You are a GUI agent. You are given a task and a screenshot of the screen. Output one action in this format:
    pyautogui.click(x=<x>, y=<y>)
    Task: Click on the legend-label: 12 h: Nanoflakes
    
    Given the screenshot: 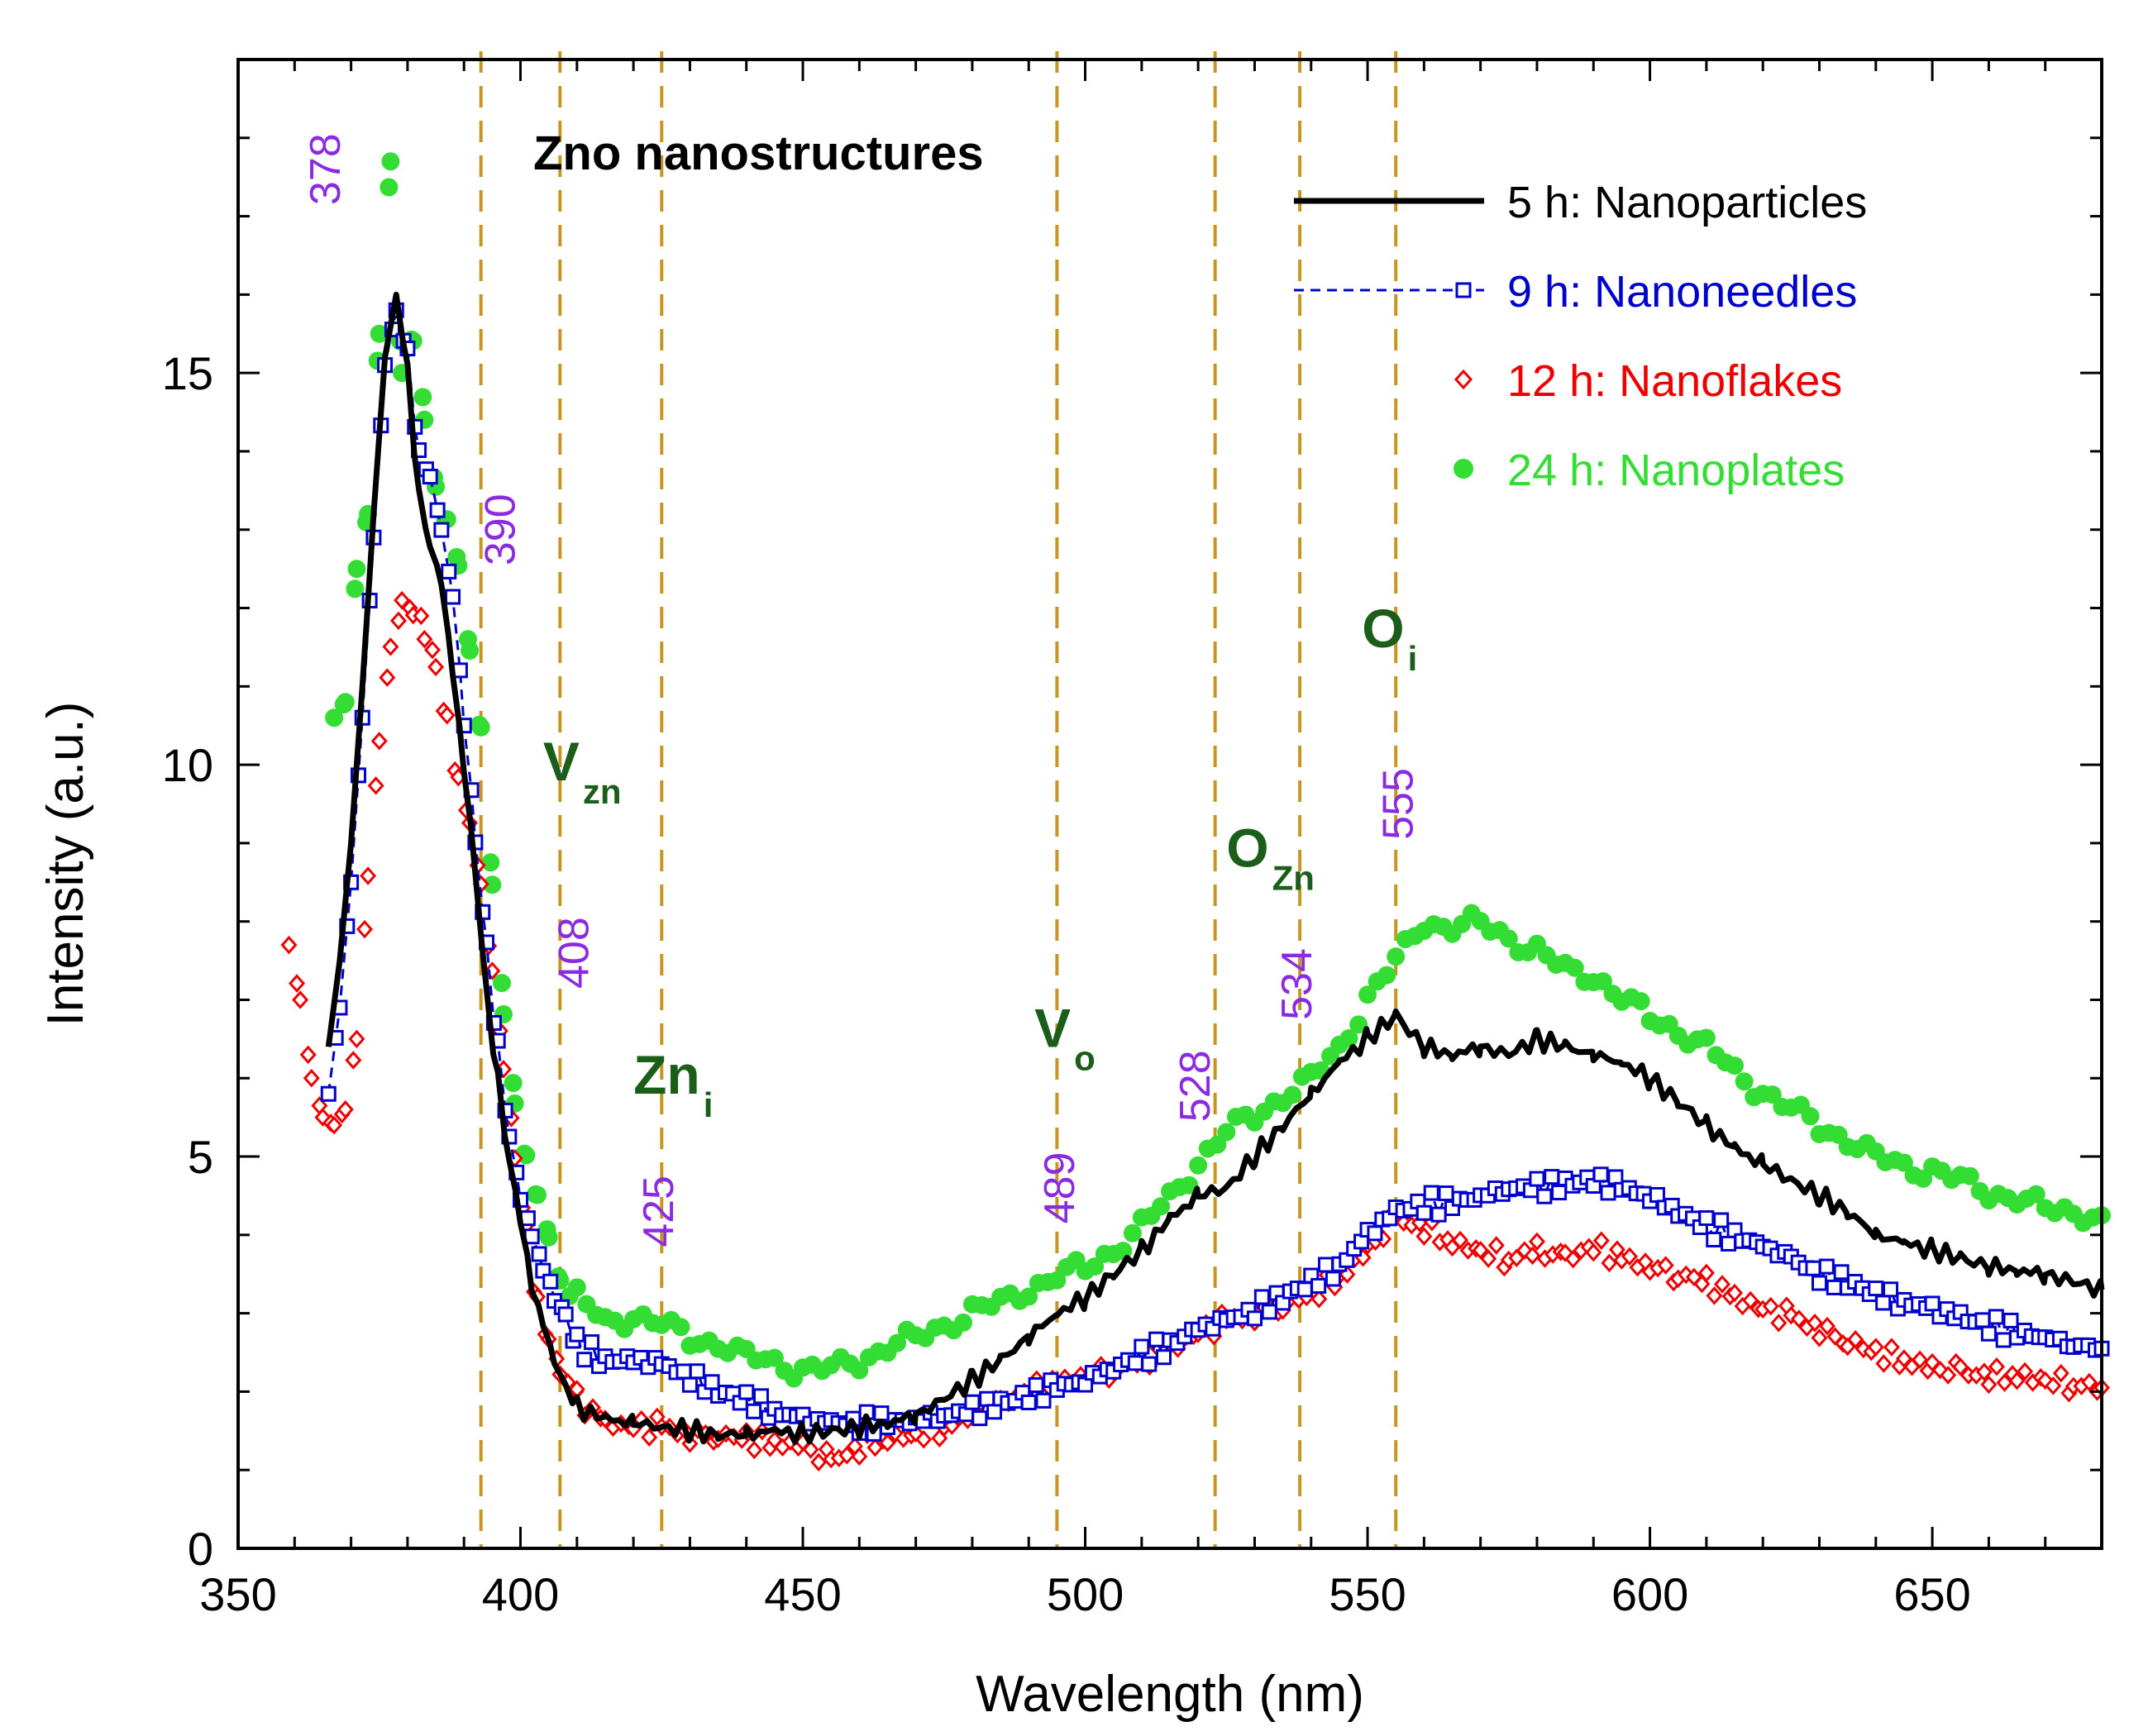 What is the action you would take?
    pyautogui.click(x=1675, y=381)
    